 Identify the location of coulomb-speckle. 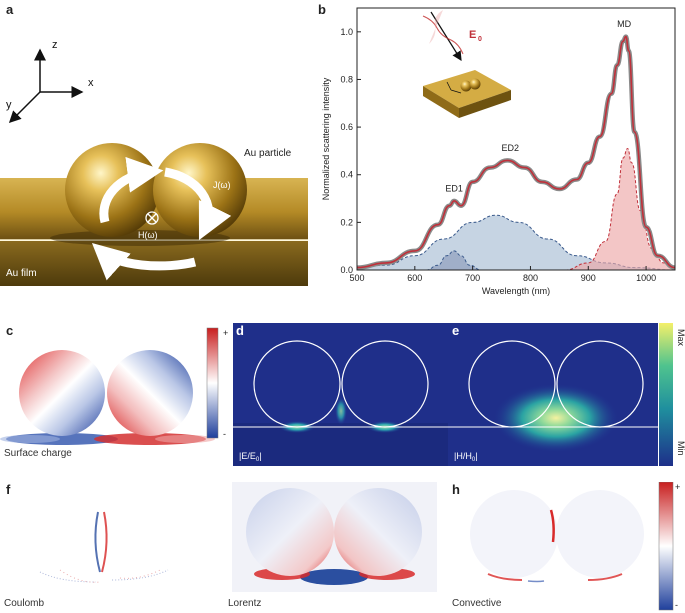
(104, 547).